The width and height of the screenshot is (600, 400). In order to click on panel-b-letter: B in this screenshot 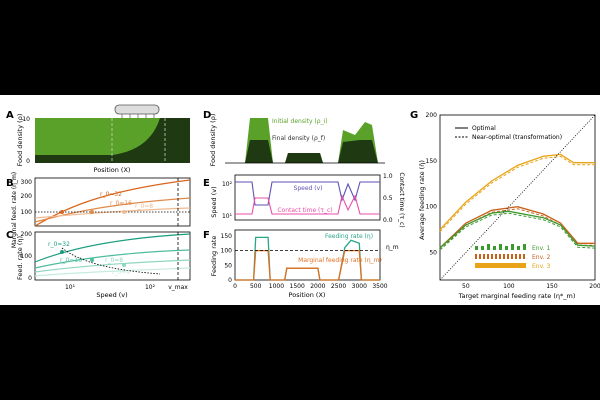, I will do `click(10, 183)`.